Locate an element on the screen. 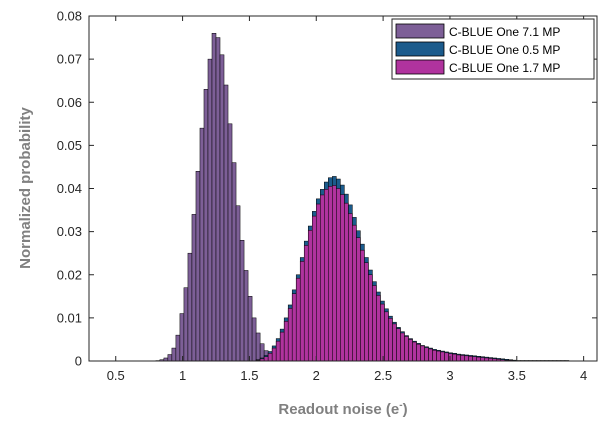 The image size is (602, 423). y-tick-label: 0 is located at coordinates (78, 361).